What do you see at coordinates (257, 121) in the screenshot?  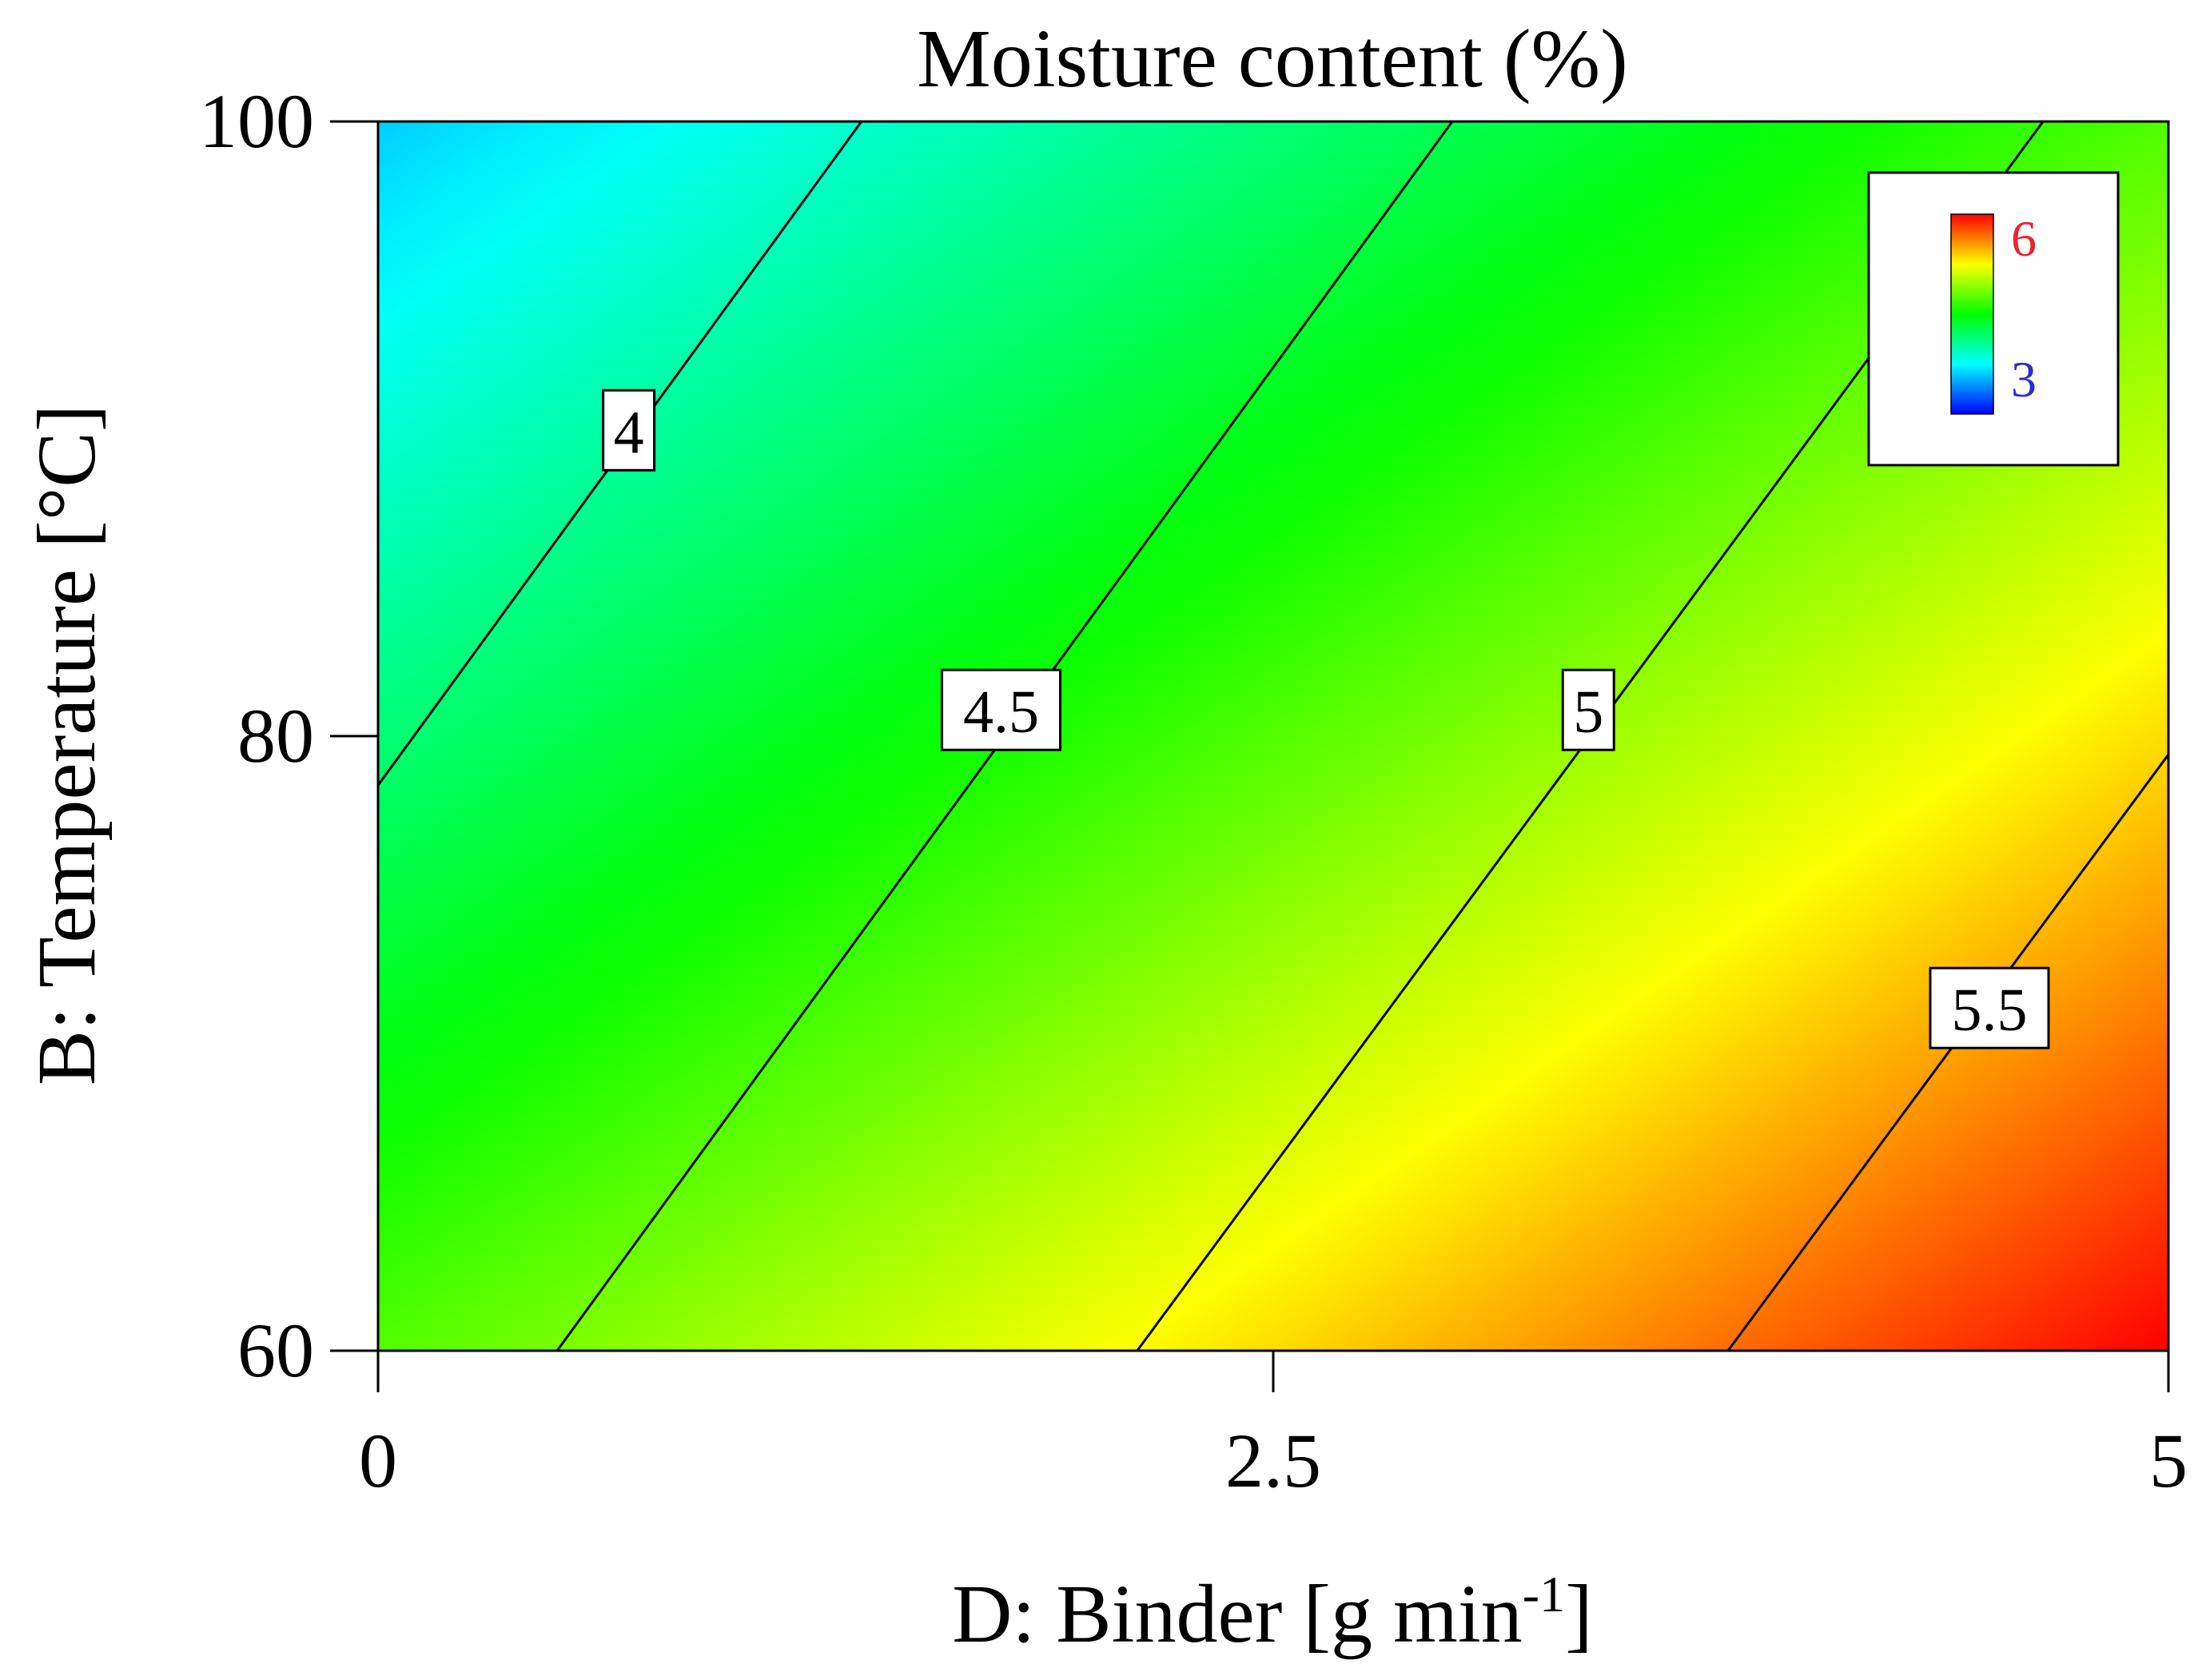 I see `y-tick-label: 100` at bounding box center [257, 121].